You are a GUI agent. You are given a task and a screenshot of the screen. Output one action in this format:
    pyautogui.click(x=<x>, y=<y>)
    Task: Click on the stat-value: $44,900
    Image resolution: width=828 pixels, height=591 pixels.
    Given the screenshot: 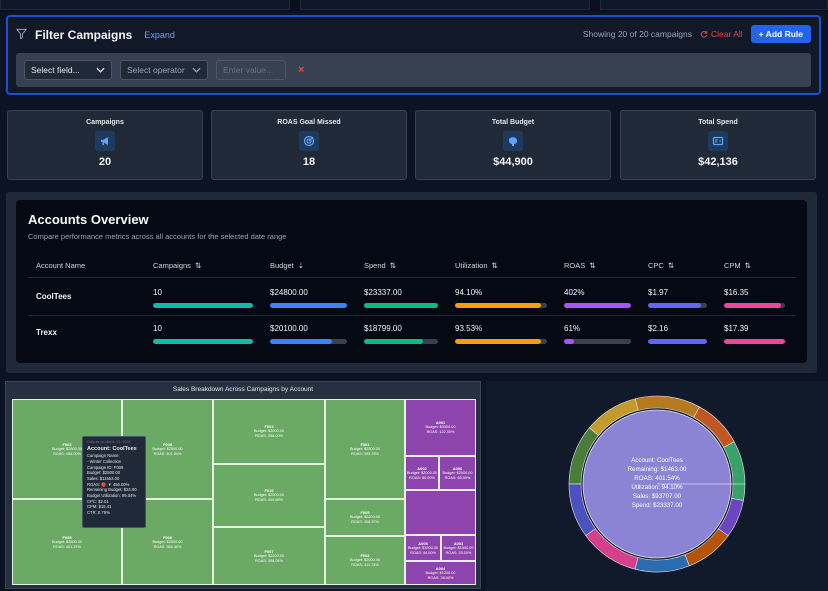 What is the action you would take?
    pyautogui.click(x=513, y=162)
    